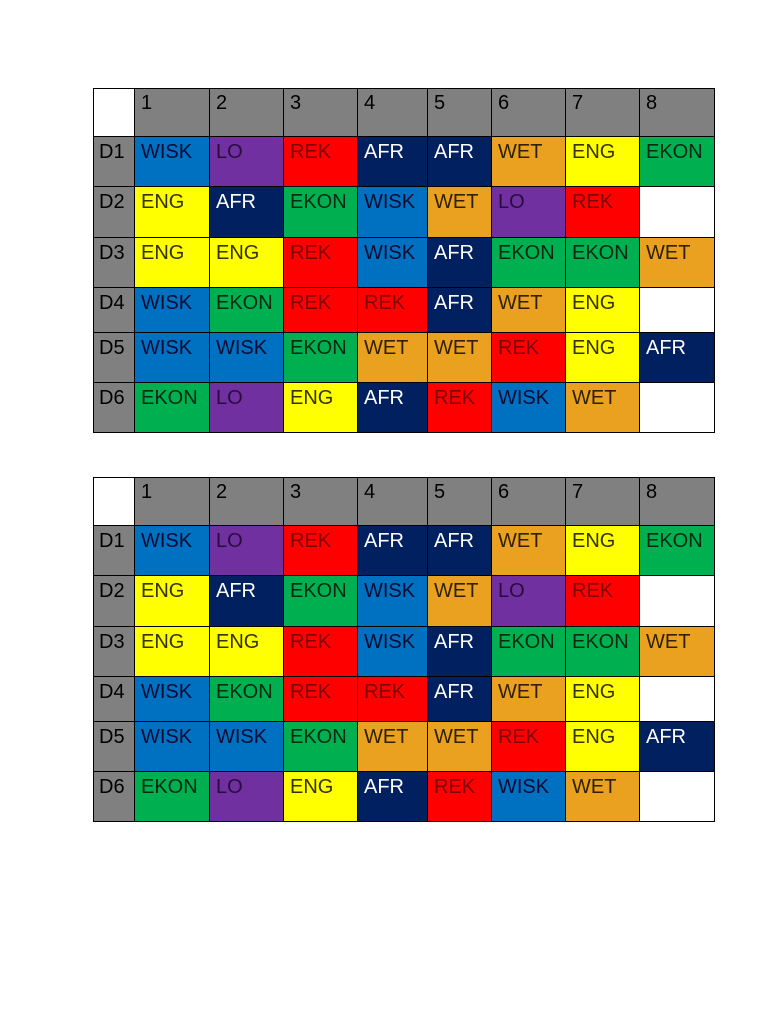  What do you see at coordinates (114, 212) in the screenshot?
I see `row-label: D2` at bounding box center [114, 212].